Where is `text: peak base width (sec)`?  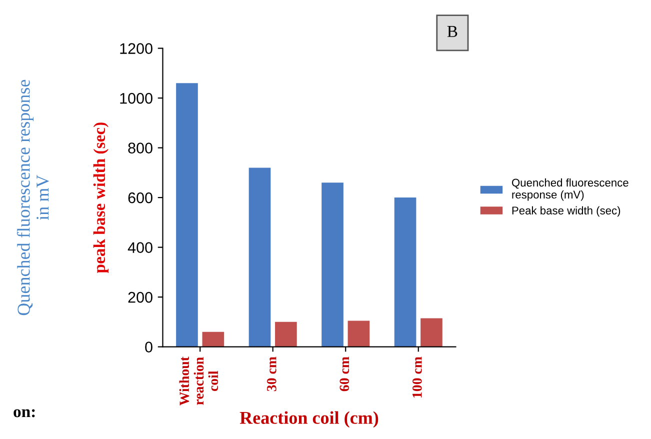 text: peak base width (sec) is located at coordinates (100, 198).